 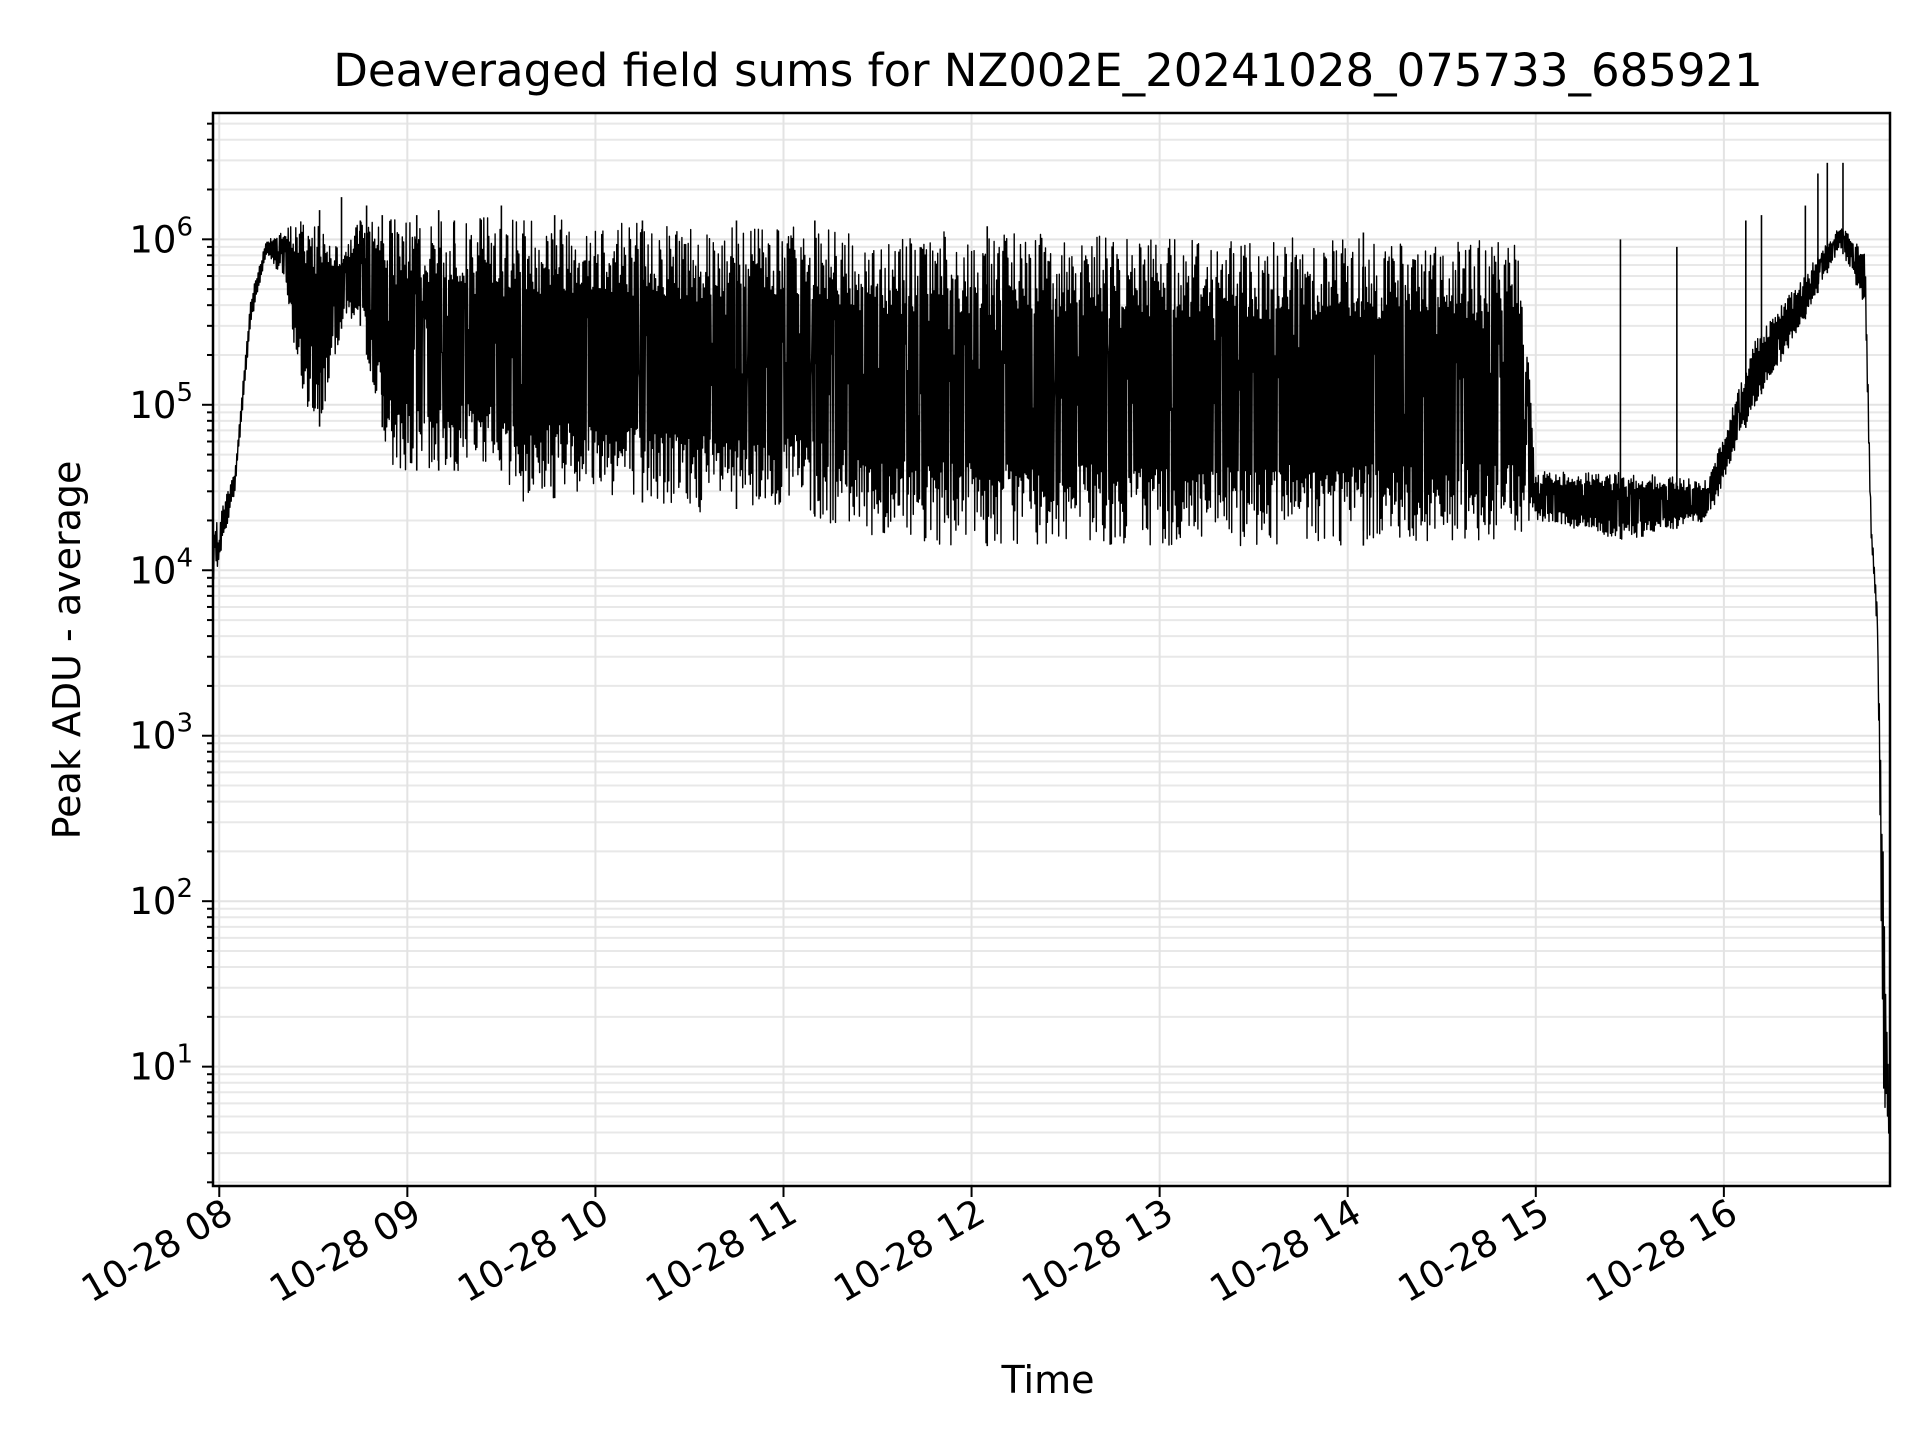 What do you see at coordinates (161, 1064) in the screenshot?
I see `y-tick-label: 10¹` at bounding box center [161, 1064].